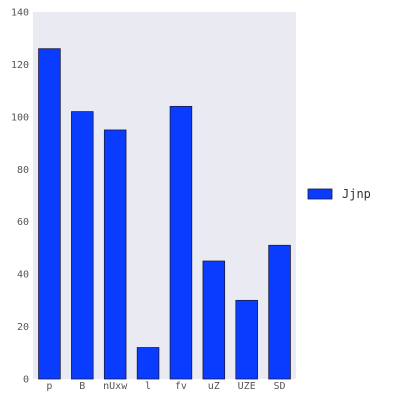 This screenshot has height=400, width=400. What do you see at coordinates (339, 194) in the screenshot?
I see `legend: Jjnp` at bounding box center [339, 194].